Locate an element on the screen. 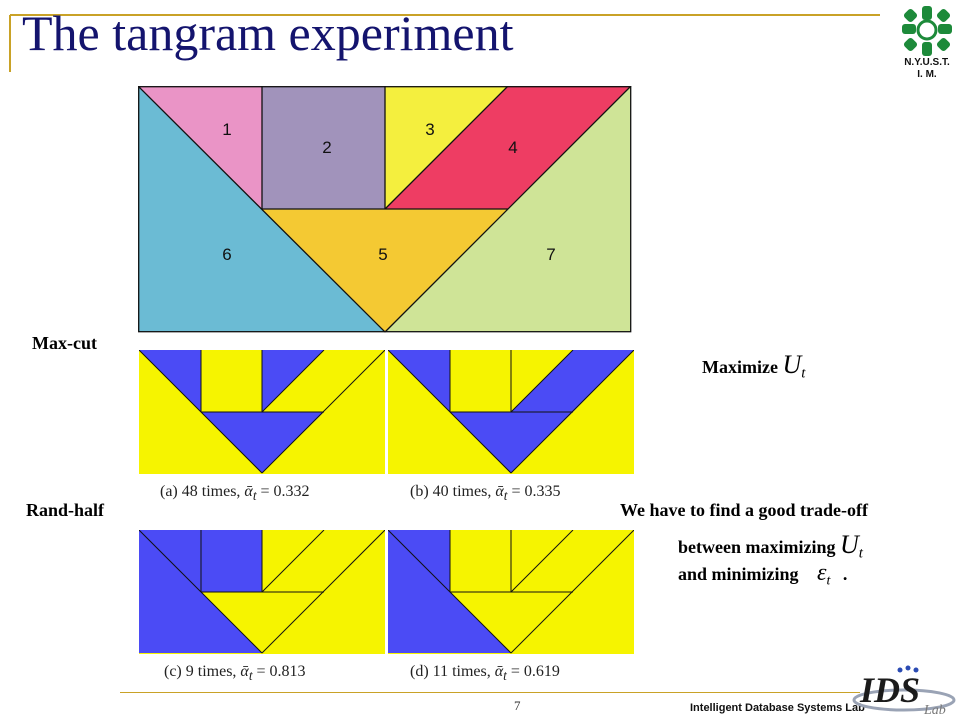 This screenshot has height=720, width=960. slide-title: The tangram experiment is located at coordinates (268, 33).